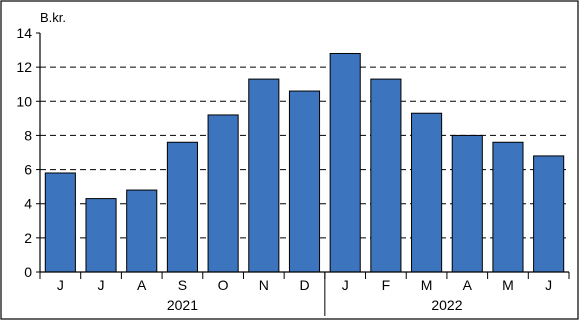 Image resolution: width=579 pixels, height=320 pixels. Describe the element at coordinates (28, 272) in the screenshot. I see `y-tick-label: 0` at that location.